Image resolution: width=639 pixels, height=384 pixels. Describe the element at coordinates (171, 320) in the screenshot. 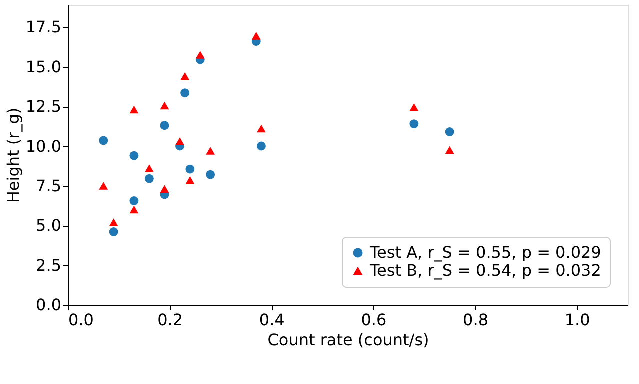

I see `x-tick-label: 0.2` at that location.